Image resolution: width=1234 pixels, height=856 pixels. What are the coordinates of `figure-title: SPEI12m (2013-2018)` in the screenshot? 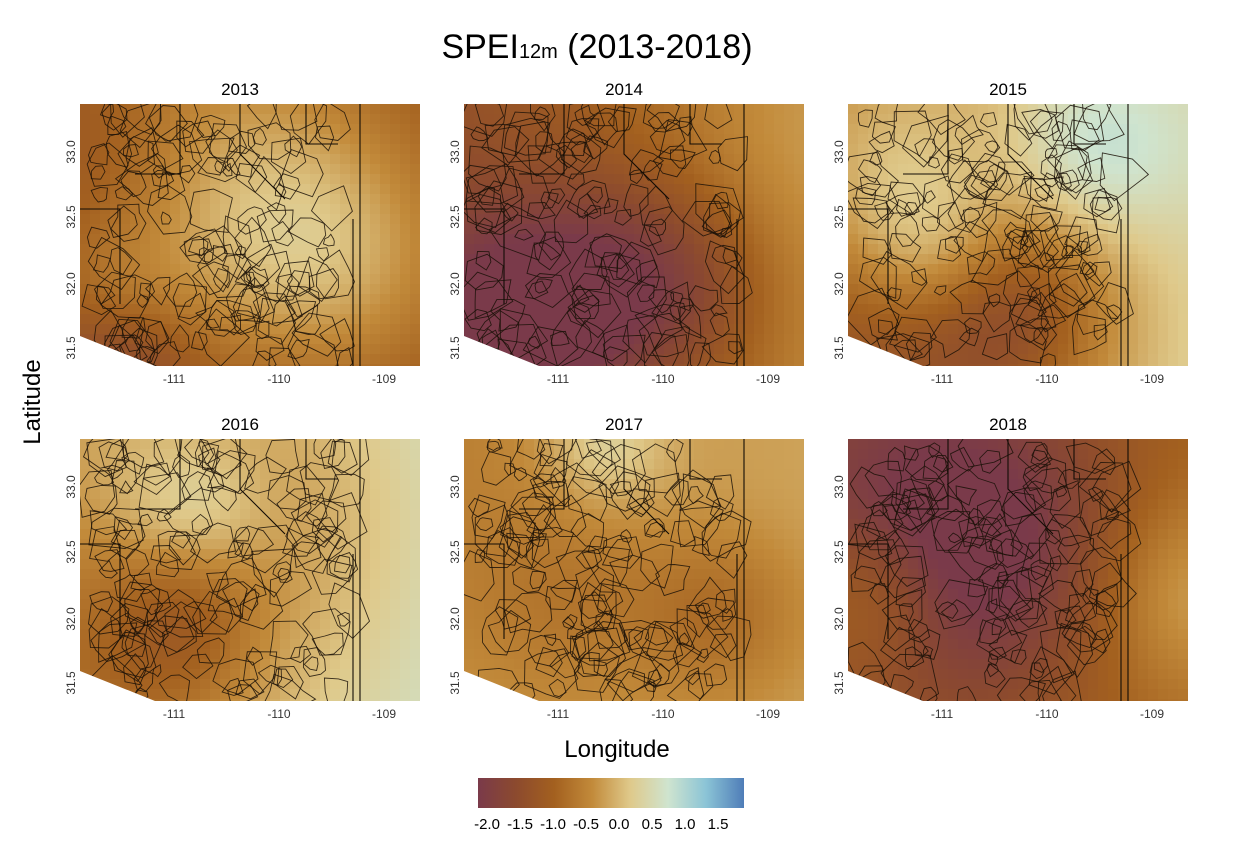 It's located at (597, 49).